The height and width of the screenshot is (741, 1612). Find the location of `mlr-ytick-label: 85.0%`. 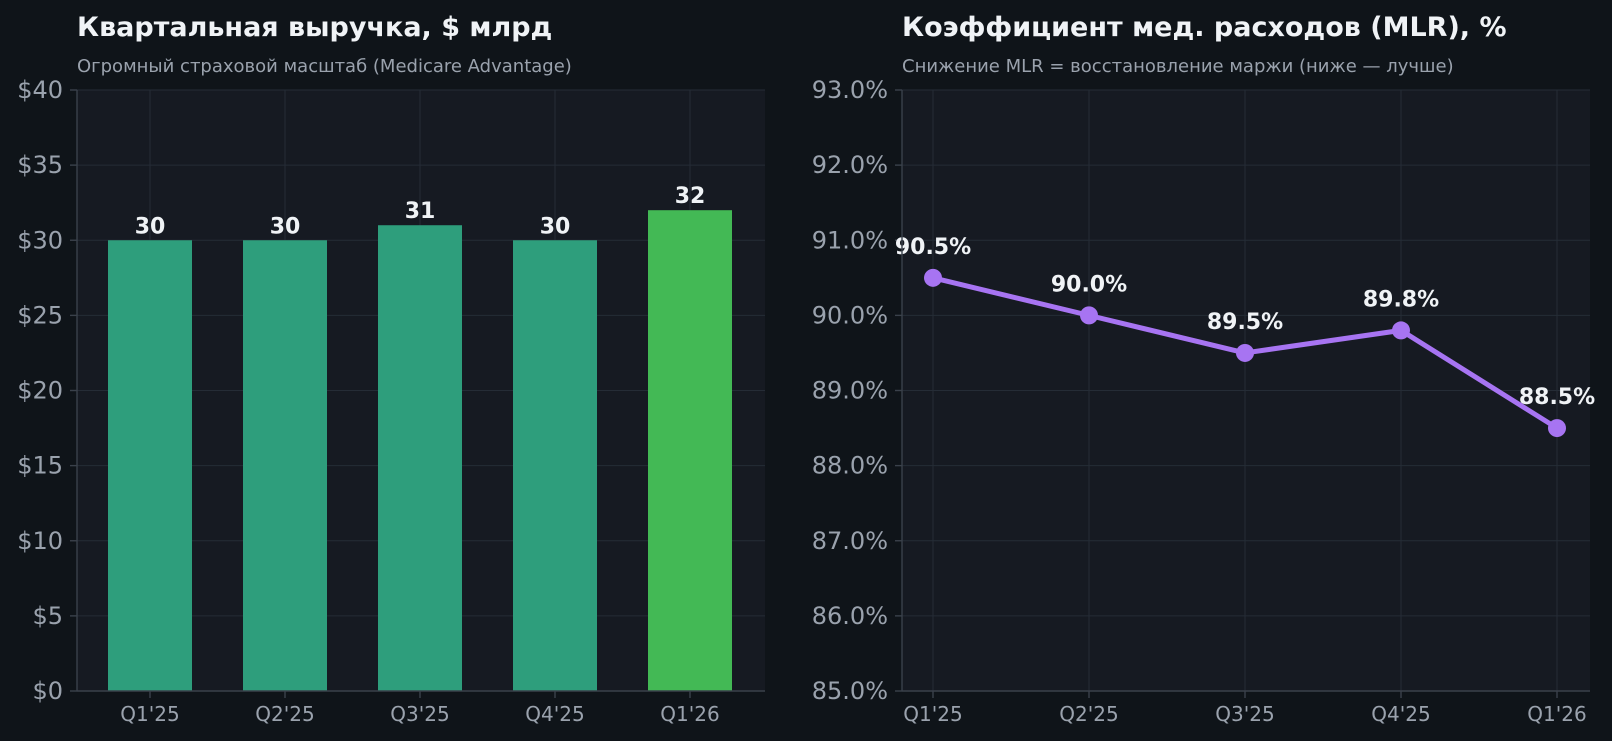

mlr-ytick-label: 85.0% is located at coordinates (850, 691).